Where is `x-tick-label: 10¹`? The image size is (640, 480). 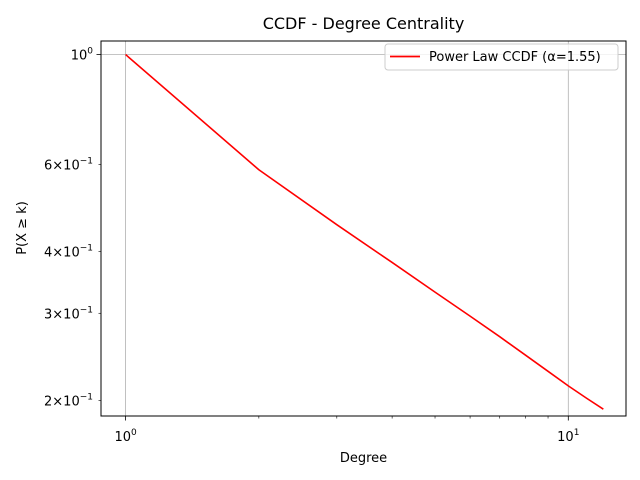
x-tick-label: 10¹ is located at coordinates (568, 436).